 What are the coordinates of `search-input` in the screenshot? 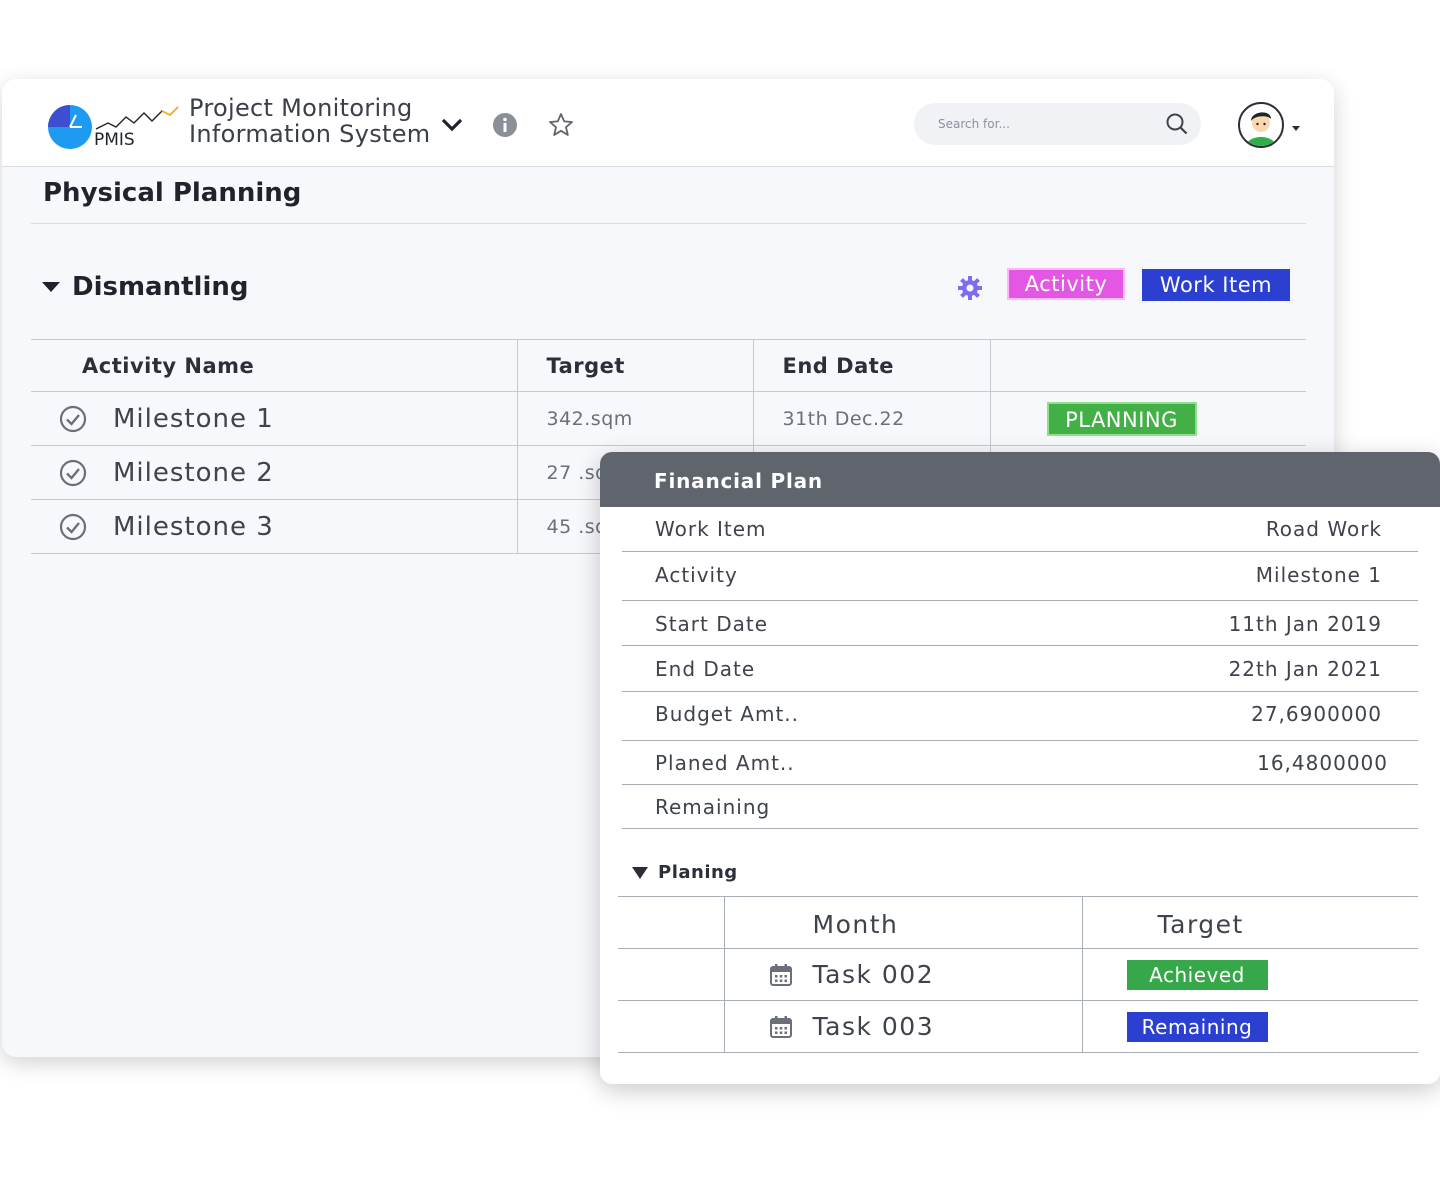 It's located at (1043, 124).